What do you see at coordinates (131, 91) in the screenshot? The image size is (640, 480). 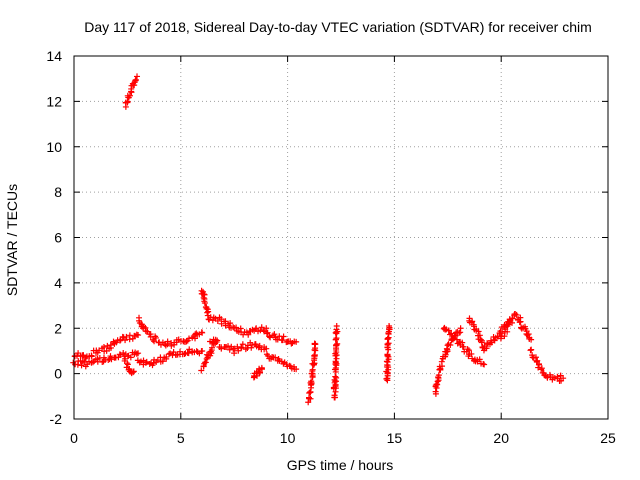 I see `segment-outlier-arc` at bounding box center [131, 91].